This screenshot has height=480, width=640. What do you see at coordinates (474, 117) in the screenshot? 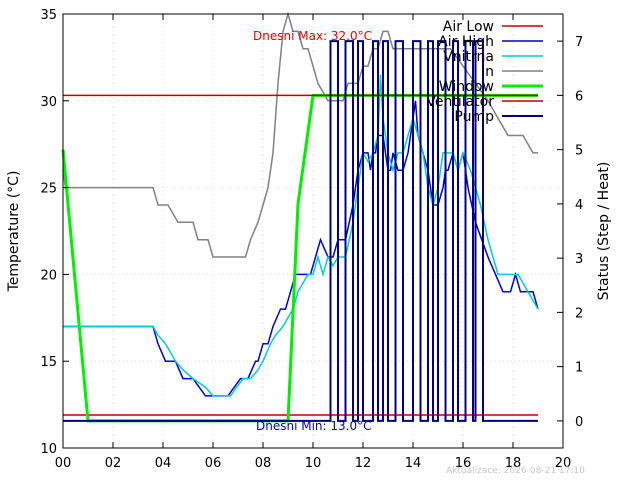
I see `legend-label-pump: Pump` at bounding box center [474, 117].